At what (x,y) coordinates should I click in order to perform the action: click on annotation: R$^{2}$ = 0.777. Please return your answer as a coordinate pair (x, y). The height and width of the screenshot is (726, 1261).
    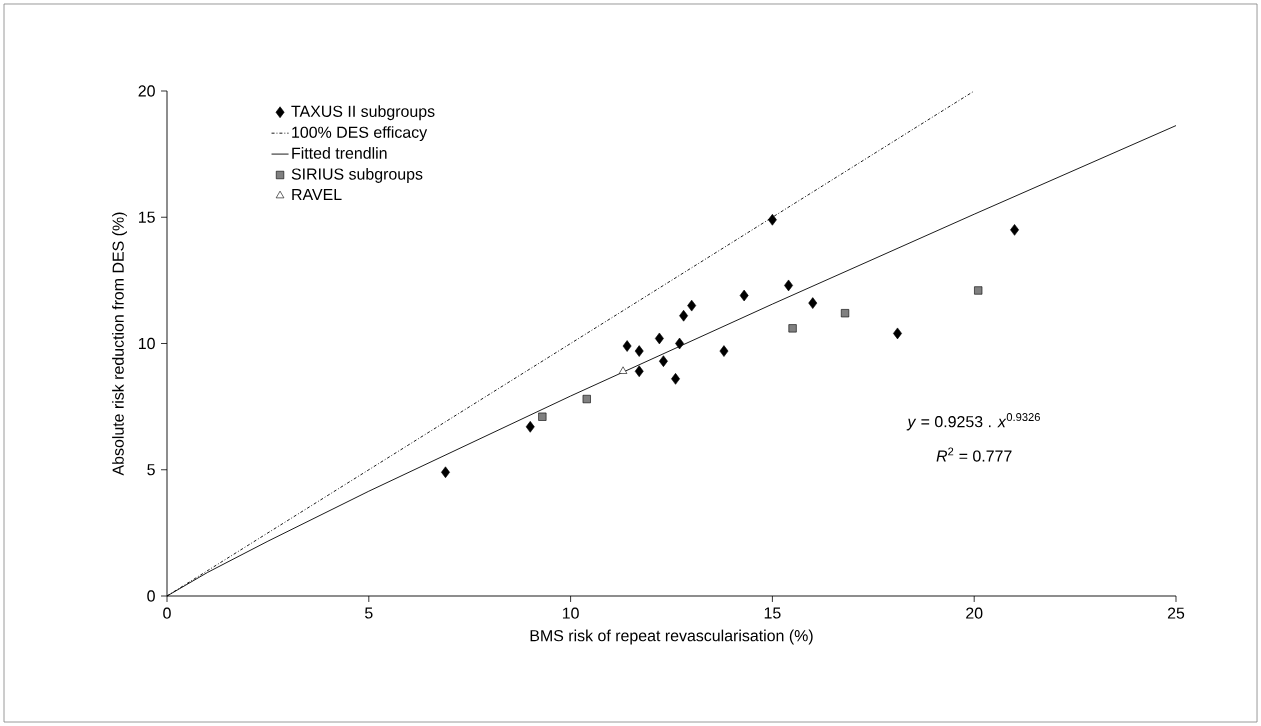
    Looking at the image, I should click on (974, 454).